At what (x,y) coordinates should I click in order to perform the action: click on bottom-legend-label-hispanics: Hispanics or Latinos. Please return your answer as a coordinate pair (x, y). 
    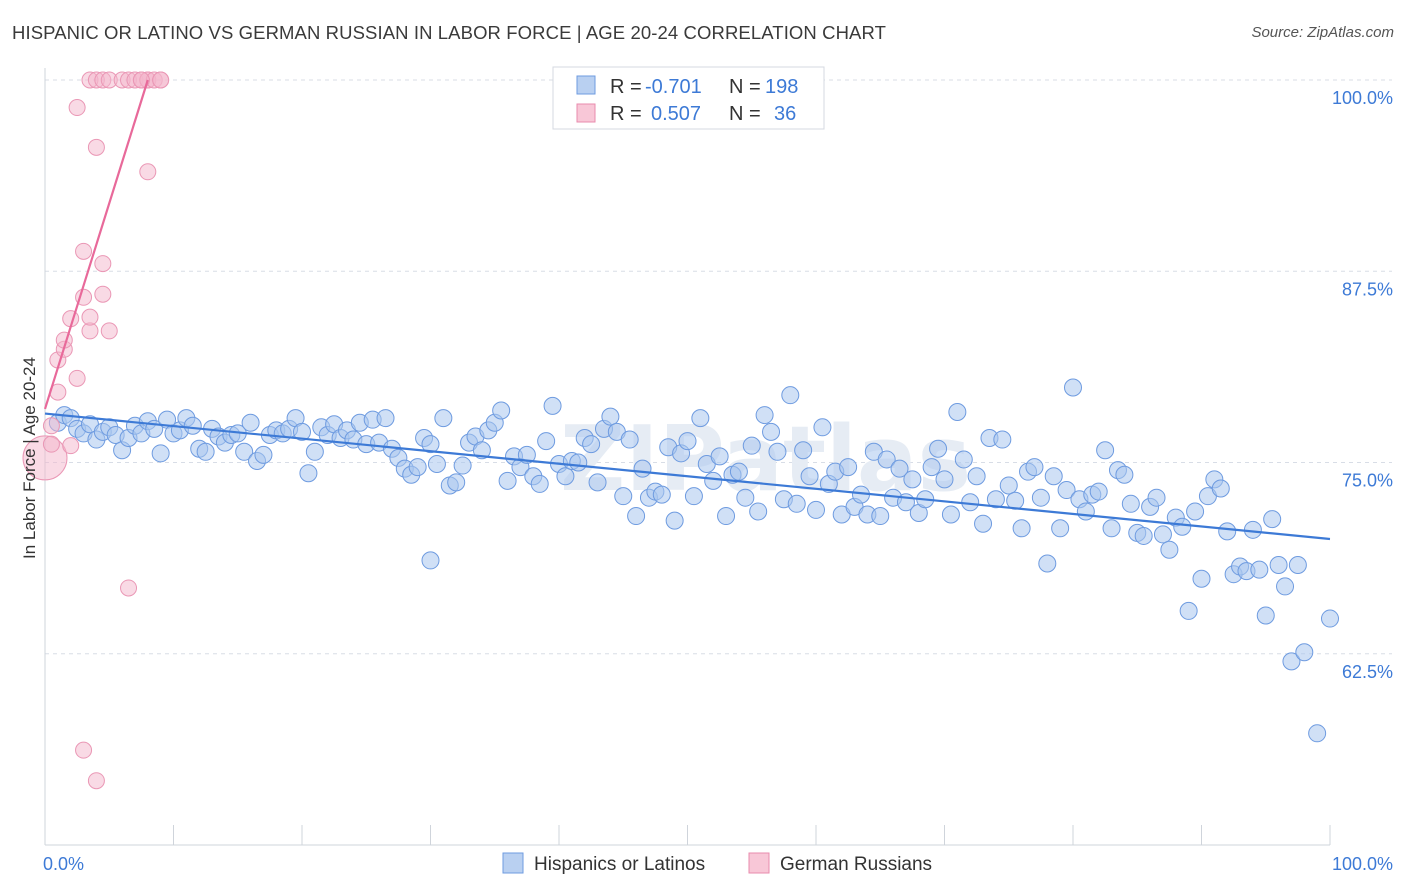
    Looking at the image, I should click on (619, 864).